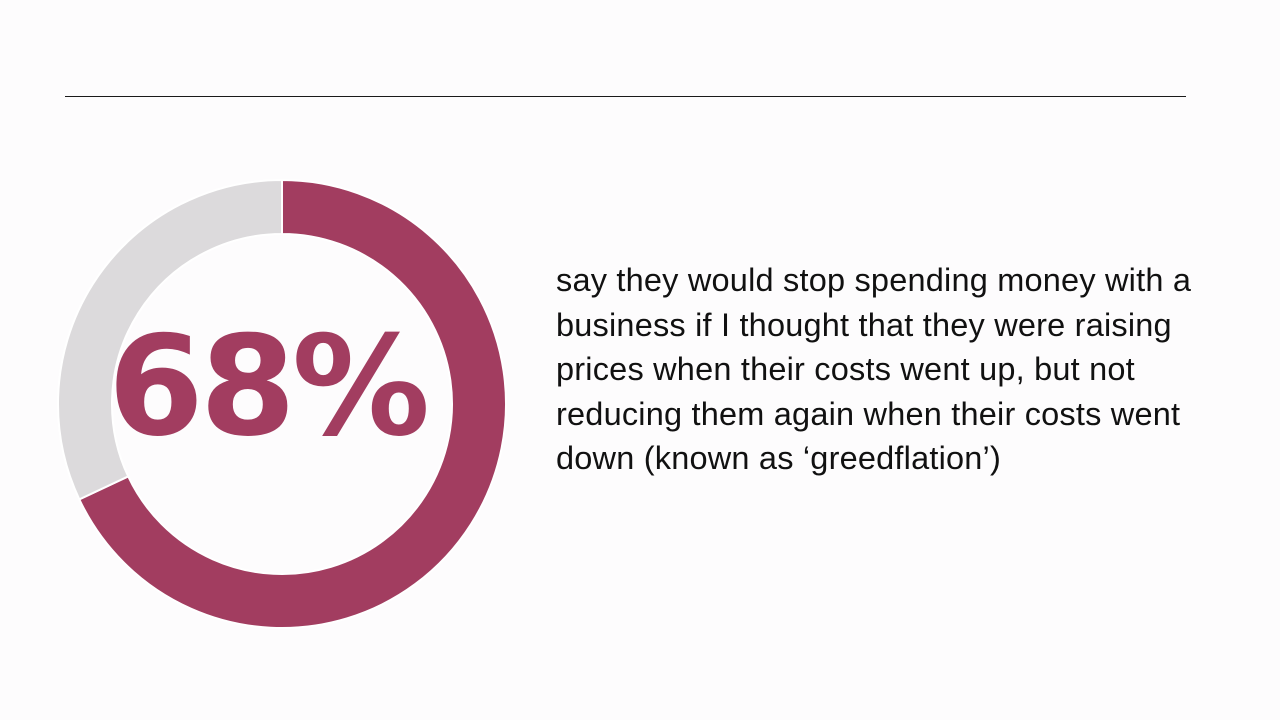 The image size is (1280, 720). I want to click on donut-slice-remainder, so click(170, 339).